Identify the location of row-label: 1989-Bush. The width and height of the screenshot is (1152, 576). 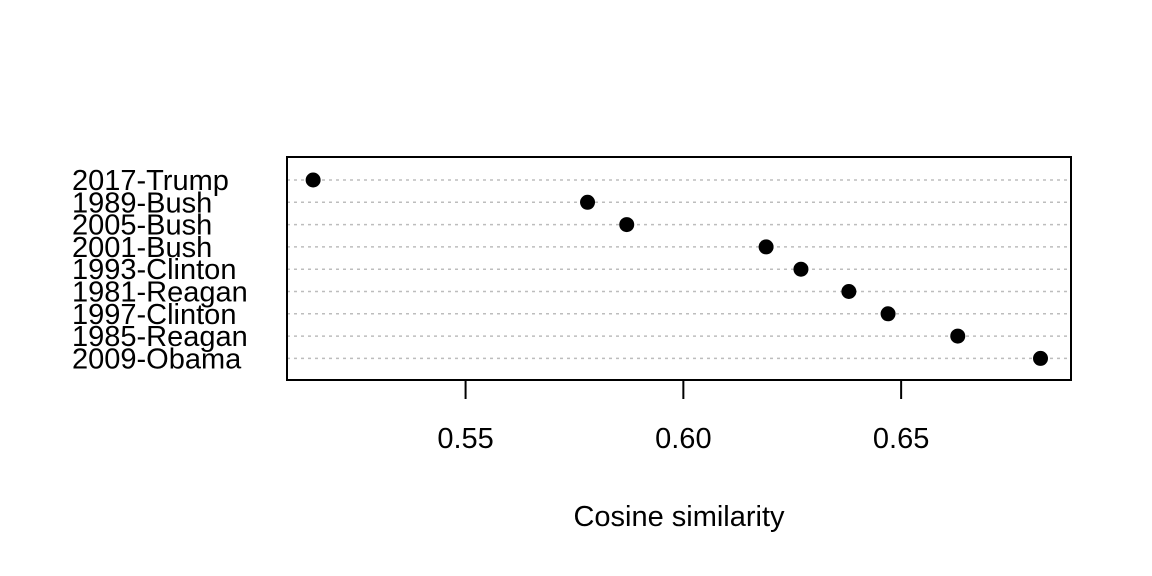
(142, 203).